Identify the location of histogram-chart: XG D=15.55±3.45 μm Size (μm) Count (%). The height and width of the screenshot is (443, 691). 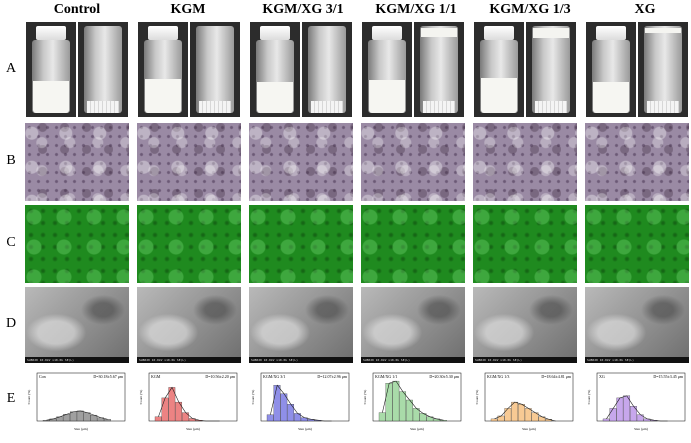
(636, 401).